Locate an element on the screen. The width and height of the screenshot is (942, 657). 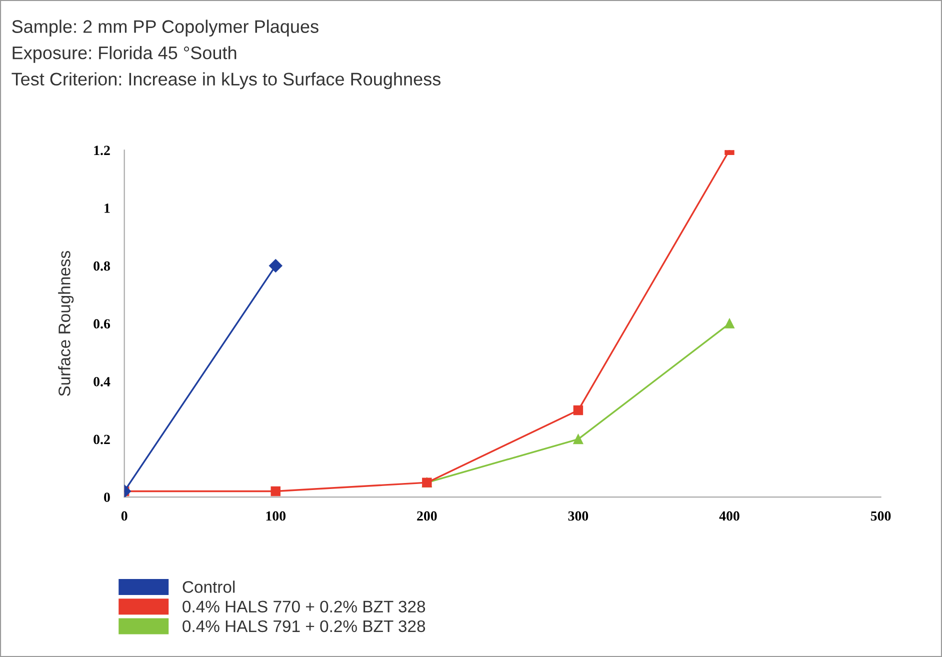
x-tick-label: 200 is located at coordinates (427, 516).